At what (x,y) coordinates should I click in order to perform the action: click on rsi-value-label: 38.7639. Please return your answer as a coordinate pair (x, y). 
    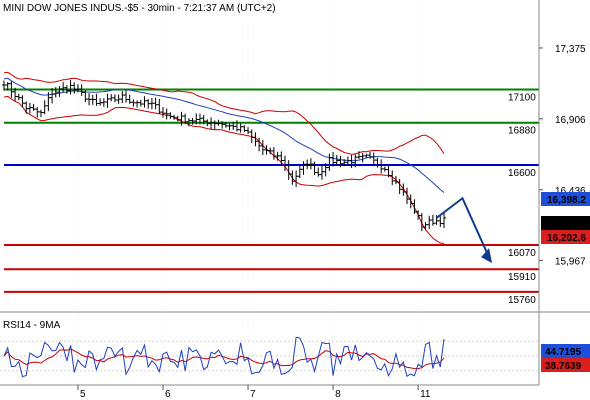
    Looking at the image, I should click on (563, 366).